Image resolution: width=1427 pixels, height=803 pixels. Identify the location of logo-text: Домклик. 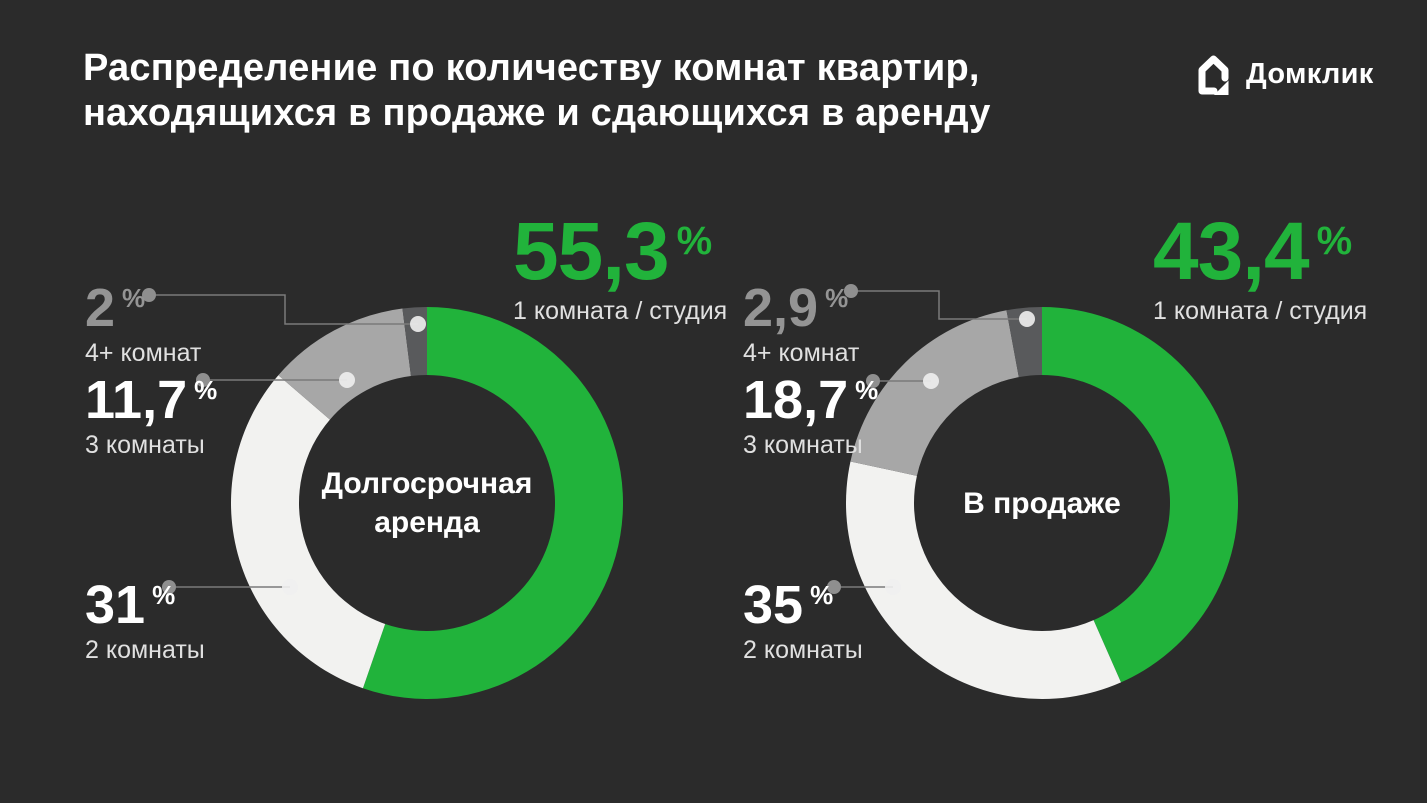
(1310, 73).